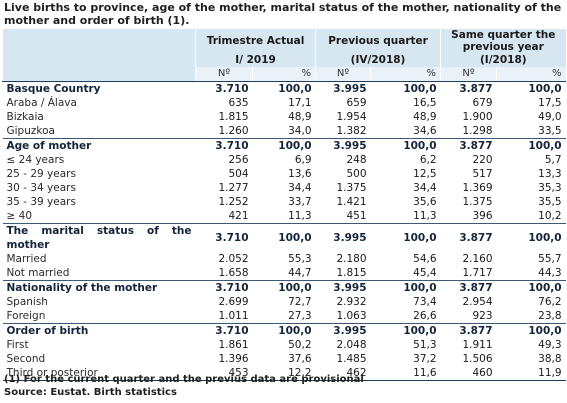 This screenshot has width=567, height=403. What do you see at coordinates (99, 145) in the screenshot?
I see `section-label: Age of mother` at bounding box center [99, 145].